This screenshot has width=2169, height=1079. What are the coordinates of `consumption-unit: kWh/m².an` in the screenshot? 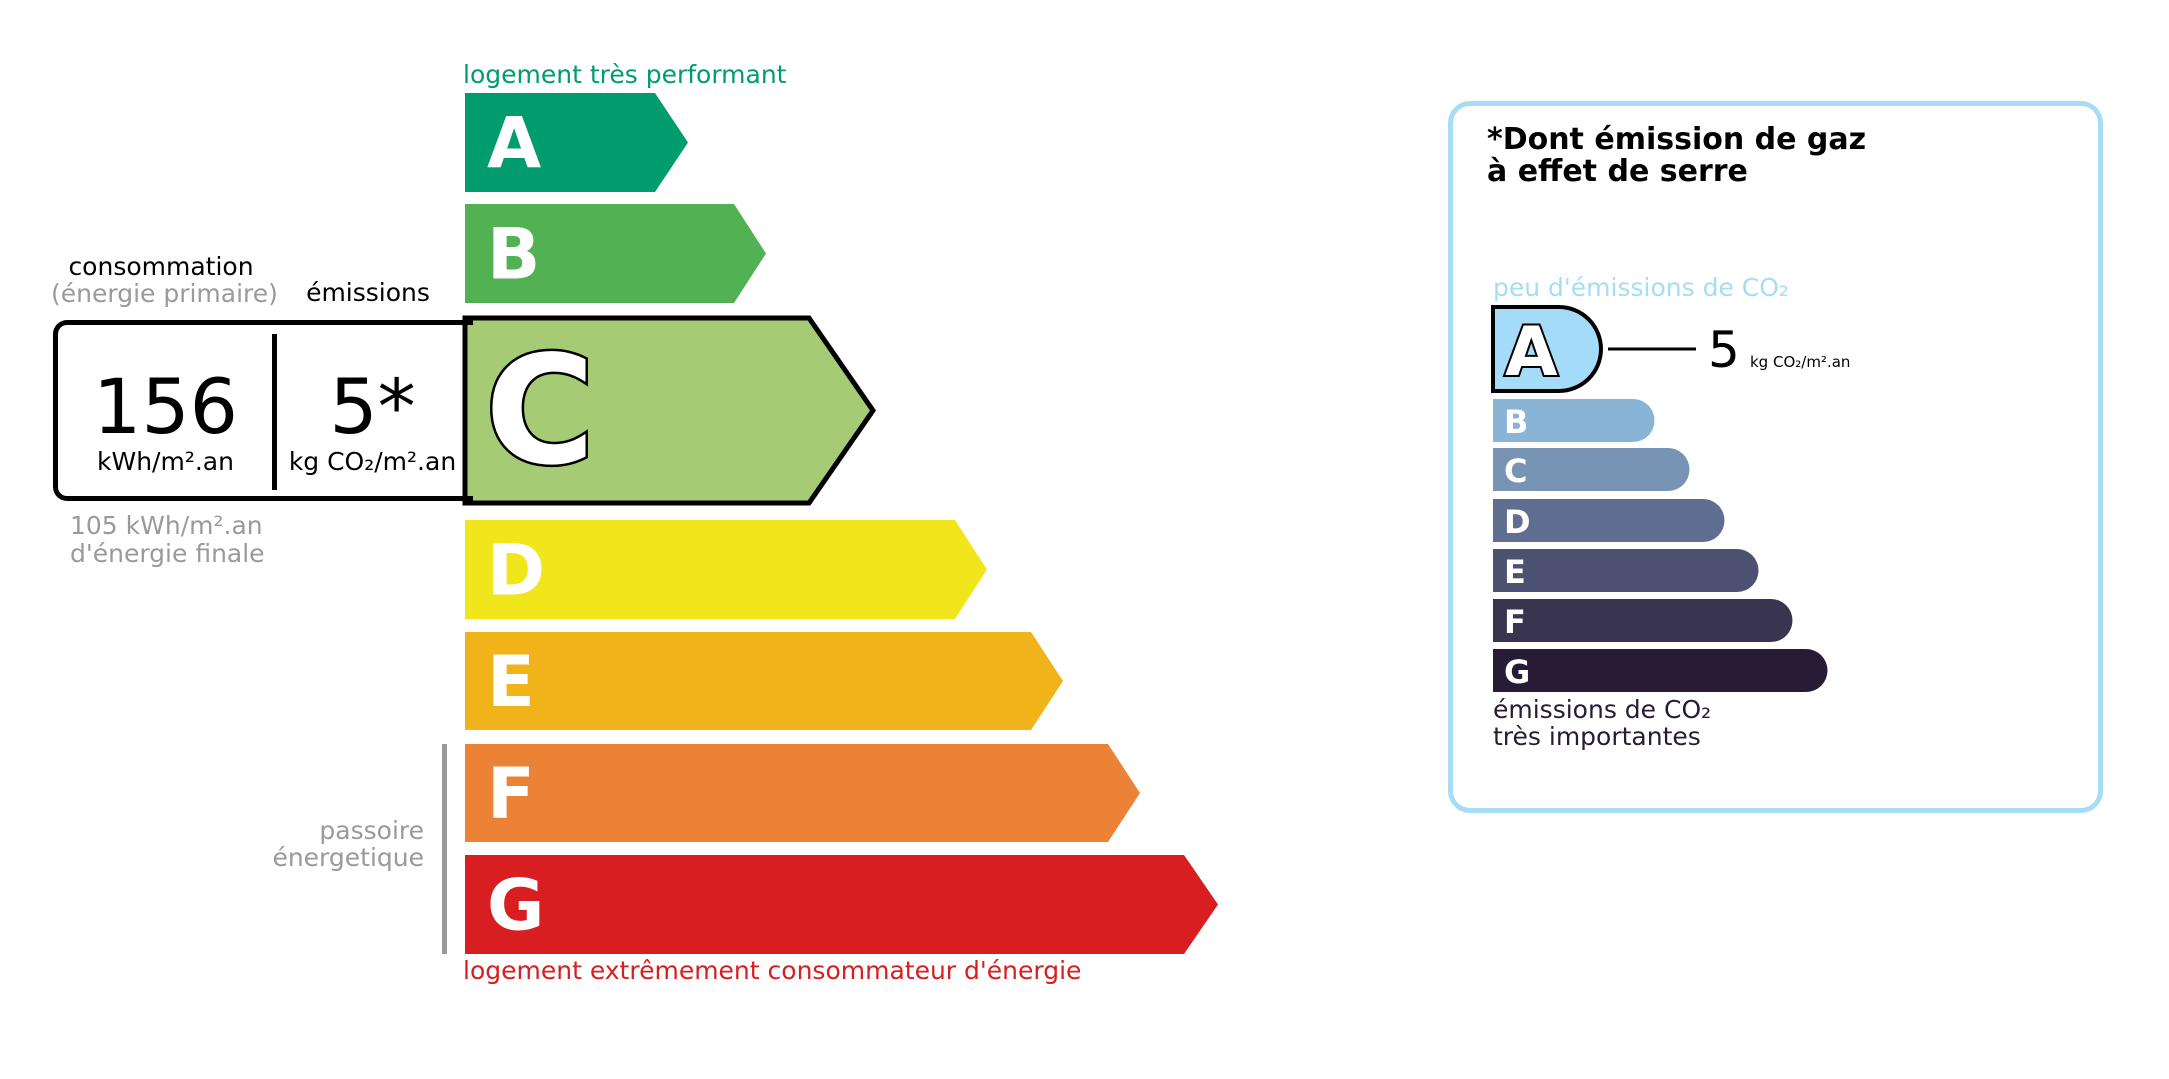 It's located at (165, 461).